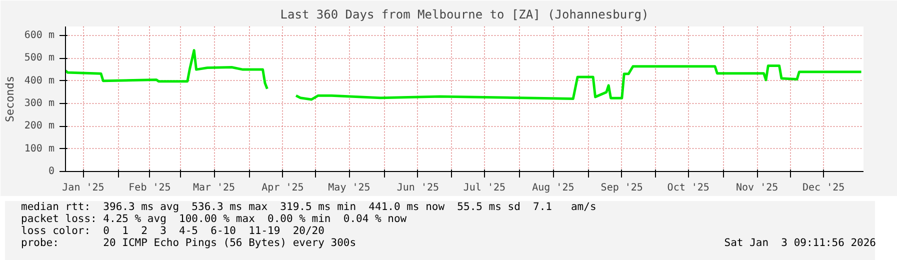 The width and height of the screenshot is (897, 260). I want to click on y-tick-label: 100 m, so click(39, 148).